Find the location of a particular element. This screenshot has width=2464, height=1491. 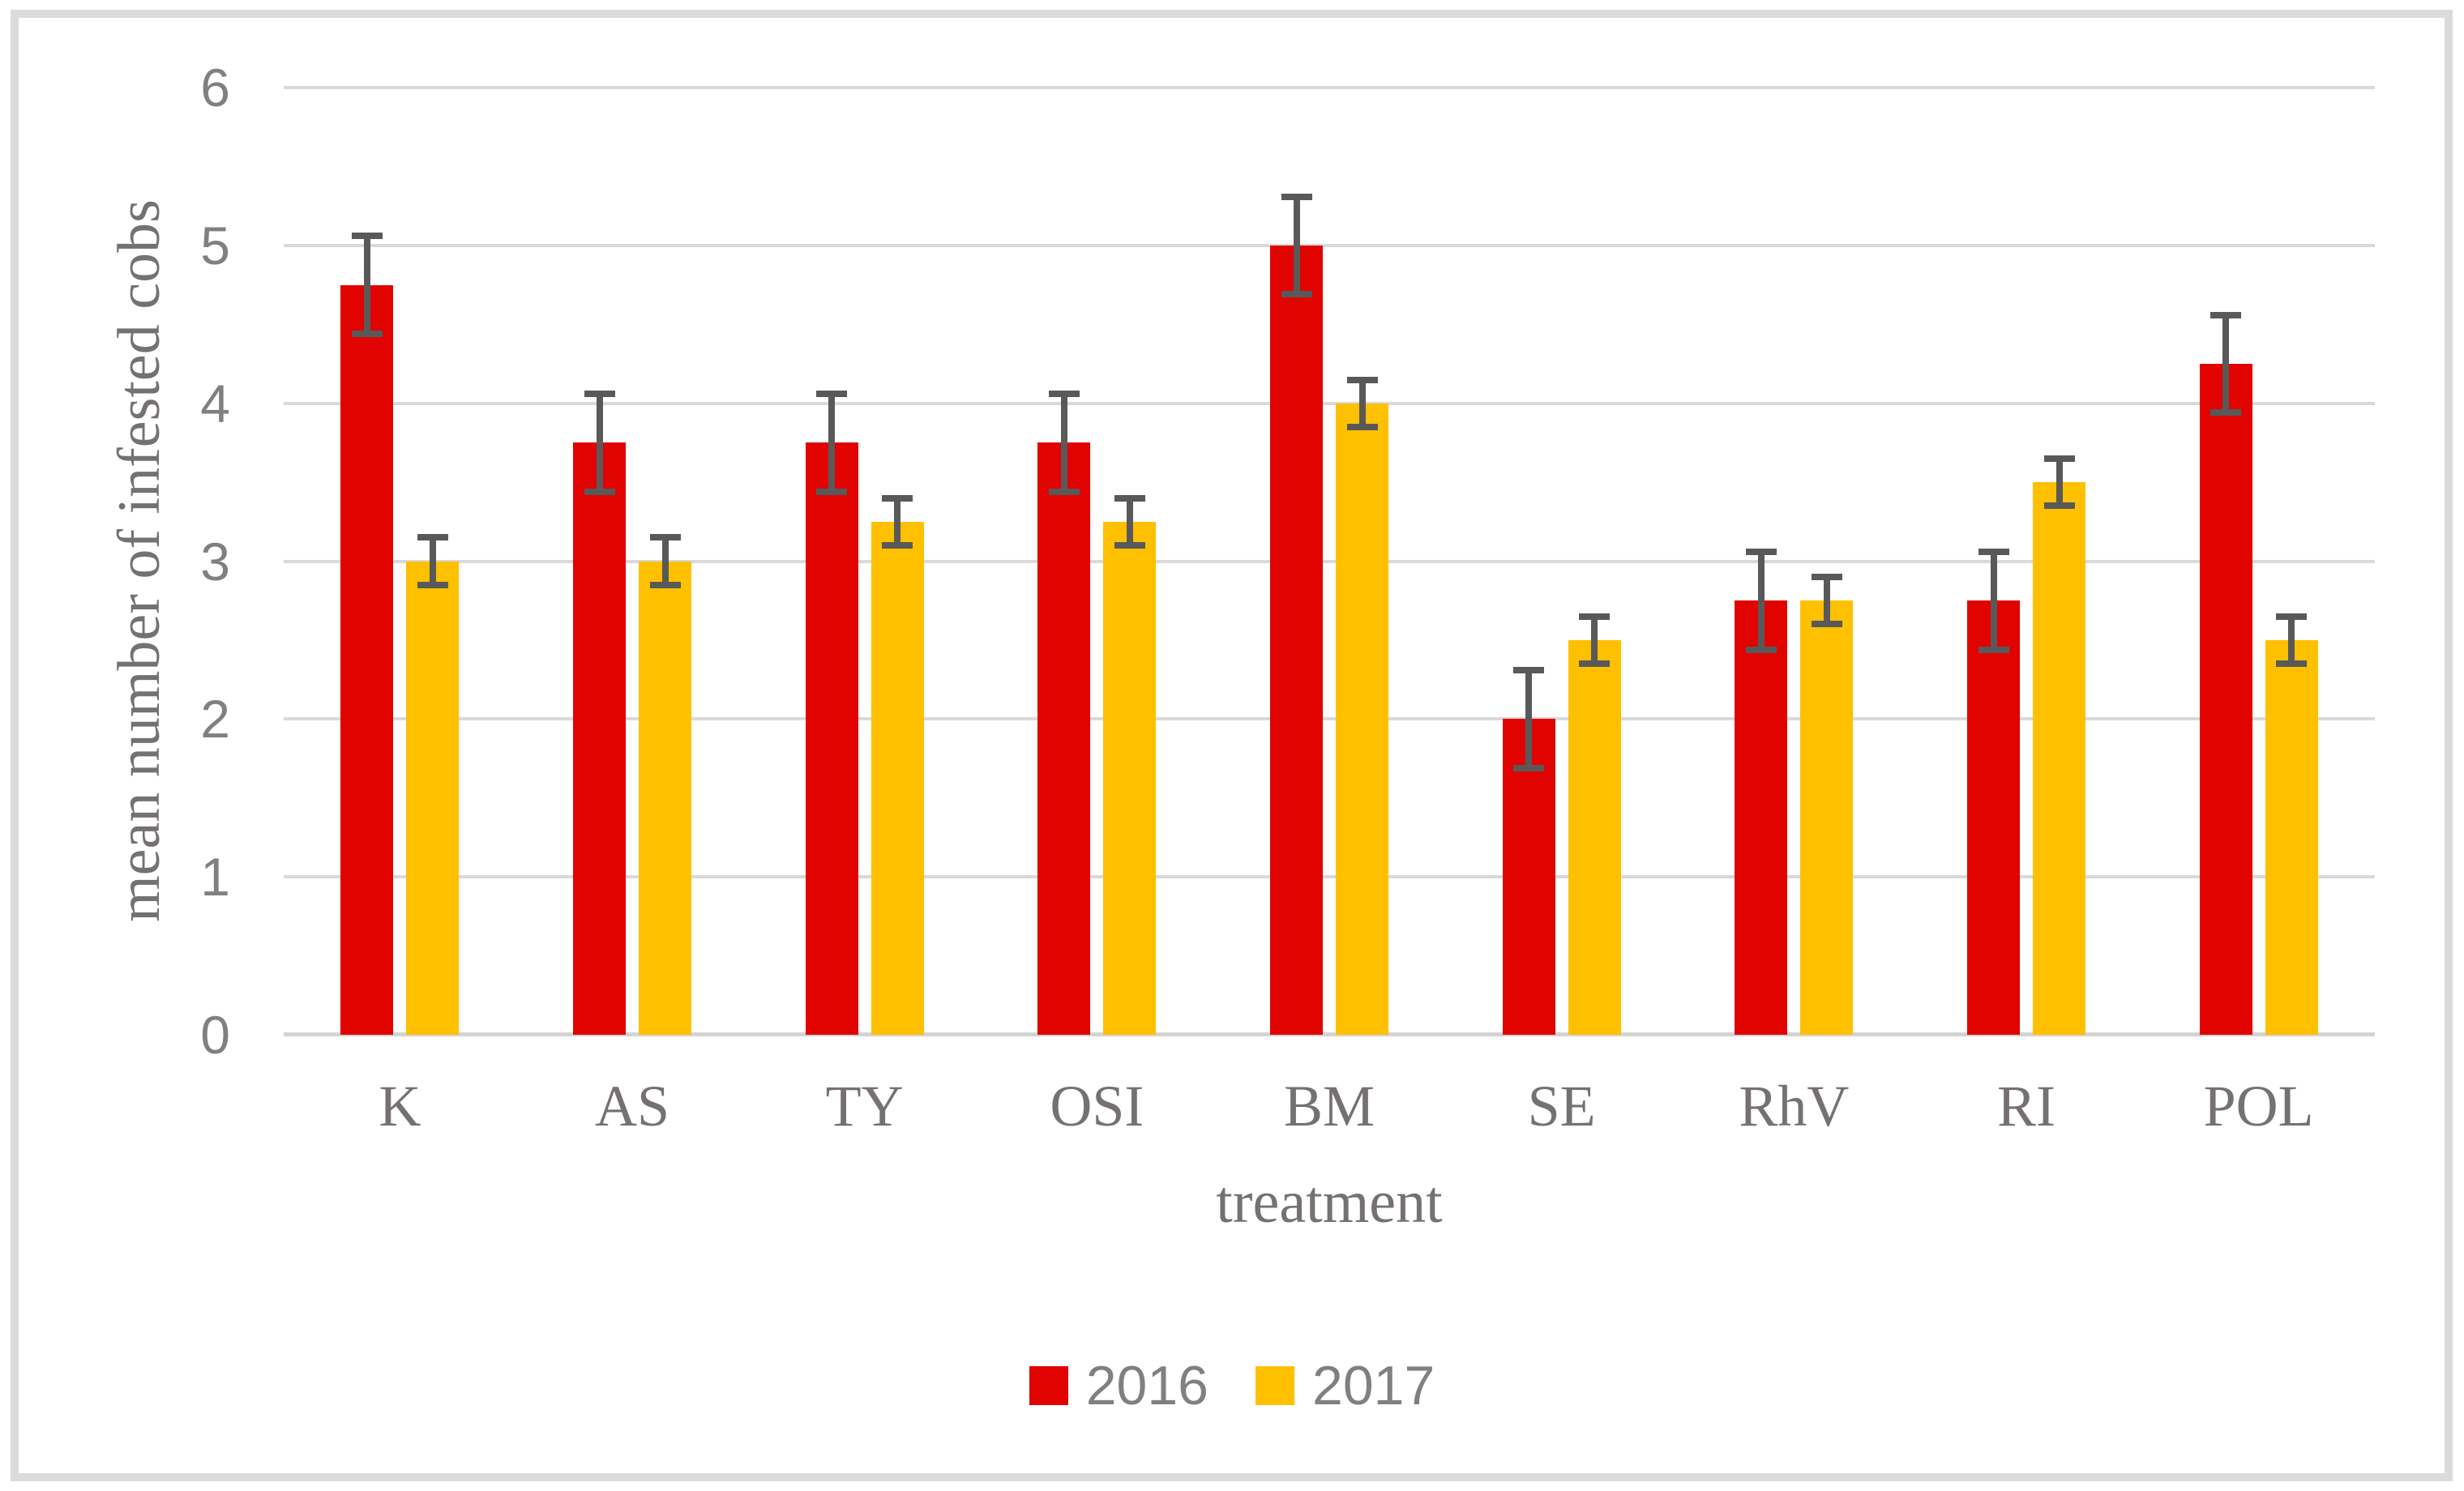

x-category-label-AS: AS is located at coordinates (632, 1106).